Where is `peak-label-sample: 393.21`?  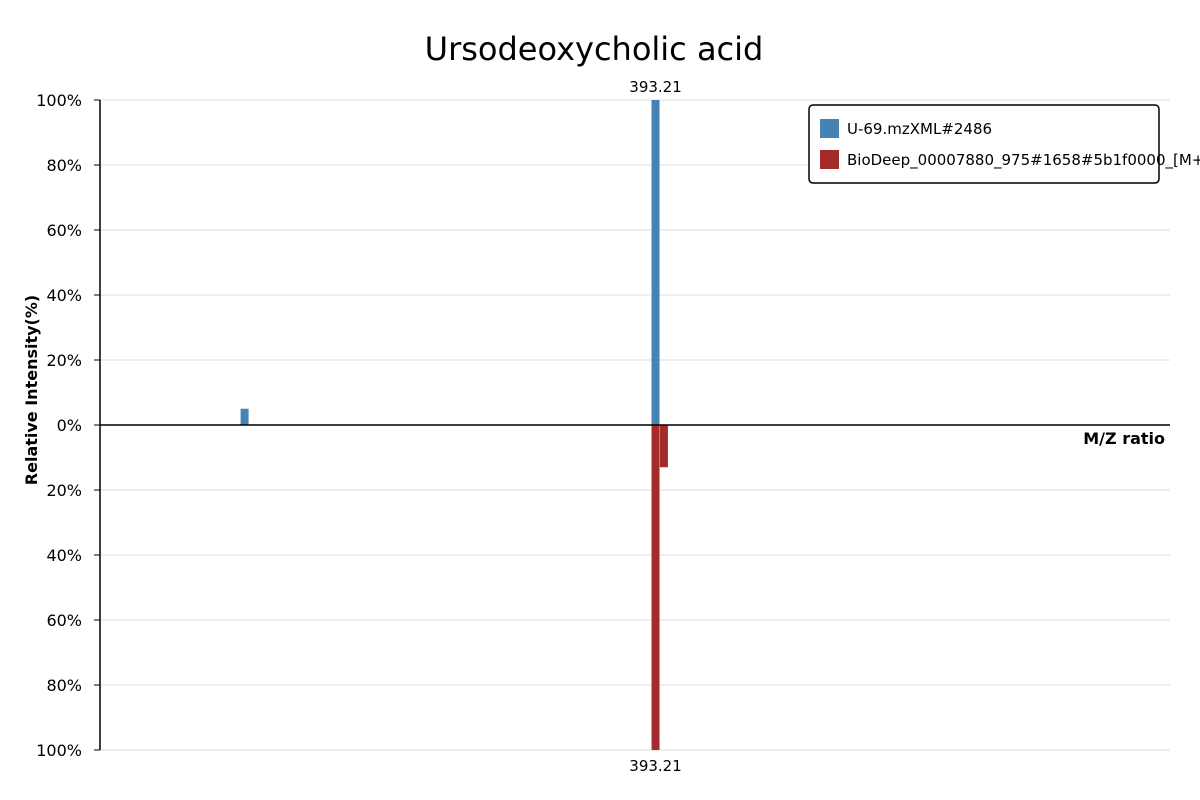
peak-label-sample: 393.21 is located at coordinates (655, 87).